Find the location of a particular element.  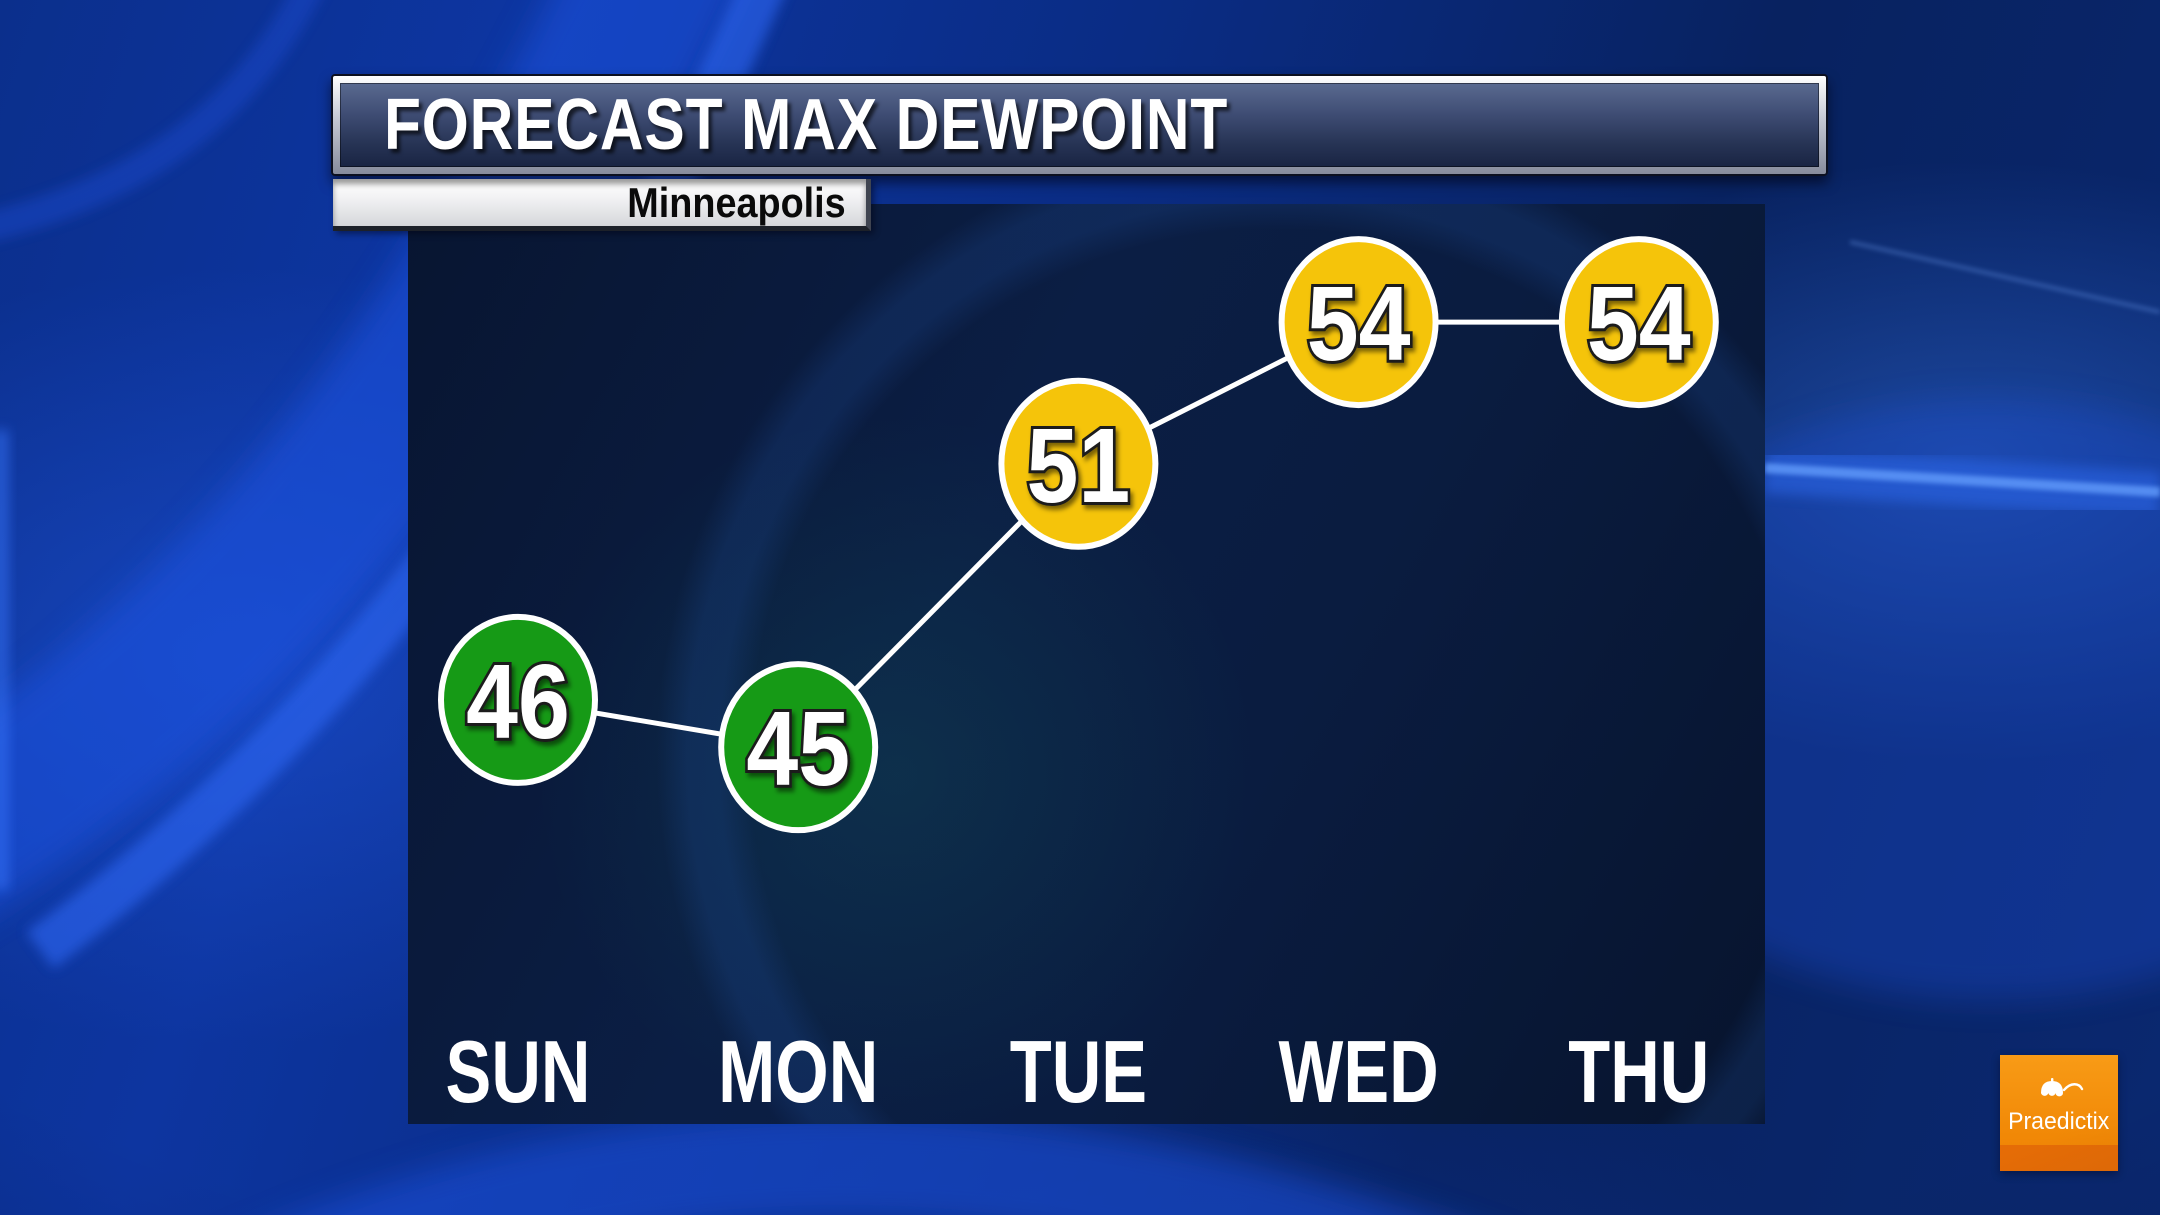

day-label-group: SUN is located at coordinates (518, 1072).